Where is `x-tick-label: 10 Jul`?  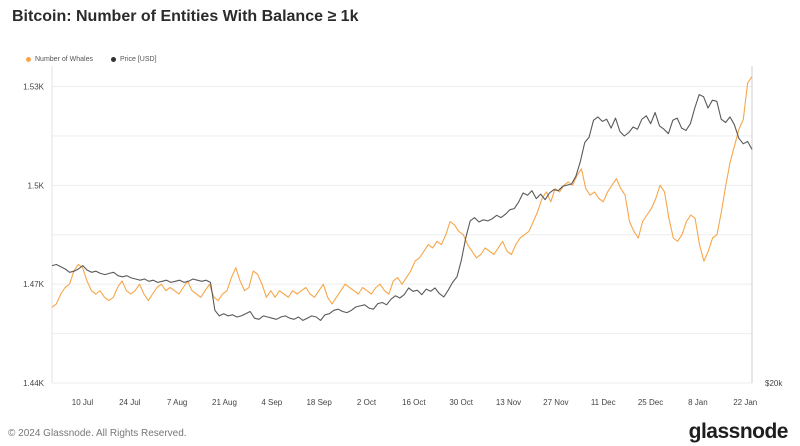
x-tick-label: 10 Jul is located at coordinates (83, 402).